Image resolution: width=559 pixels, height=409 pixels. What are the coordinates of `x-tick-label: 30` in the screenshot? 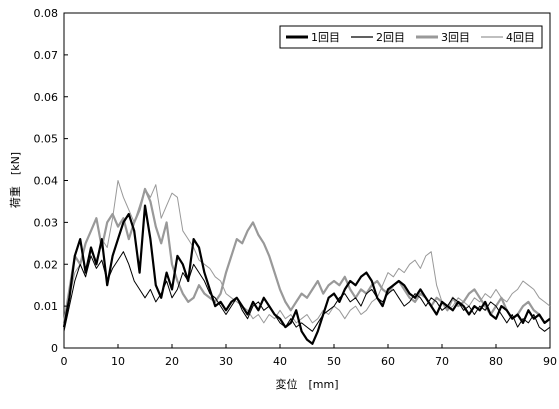 It's located at (226, 361).